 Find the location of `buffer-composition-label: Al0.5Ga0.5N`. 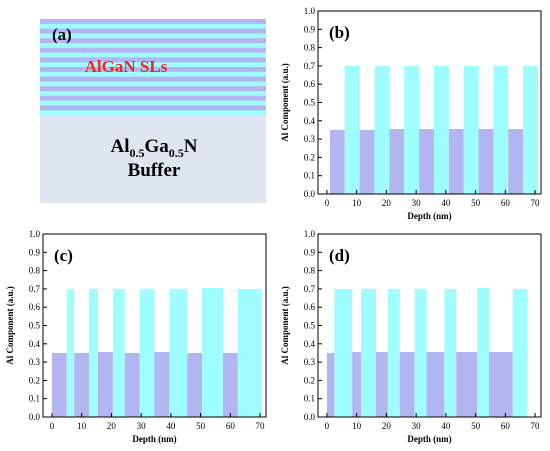

buffer-composition-label: Al0.5Ga0.5N is located at coordinates (153, 148).